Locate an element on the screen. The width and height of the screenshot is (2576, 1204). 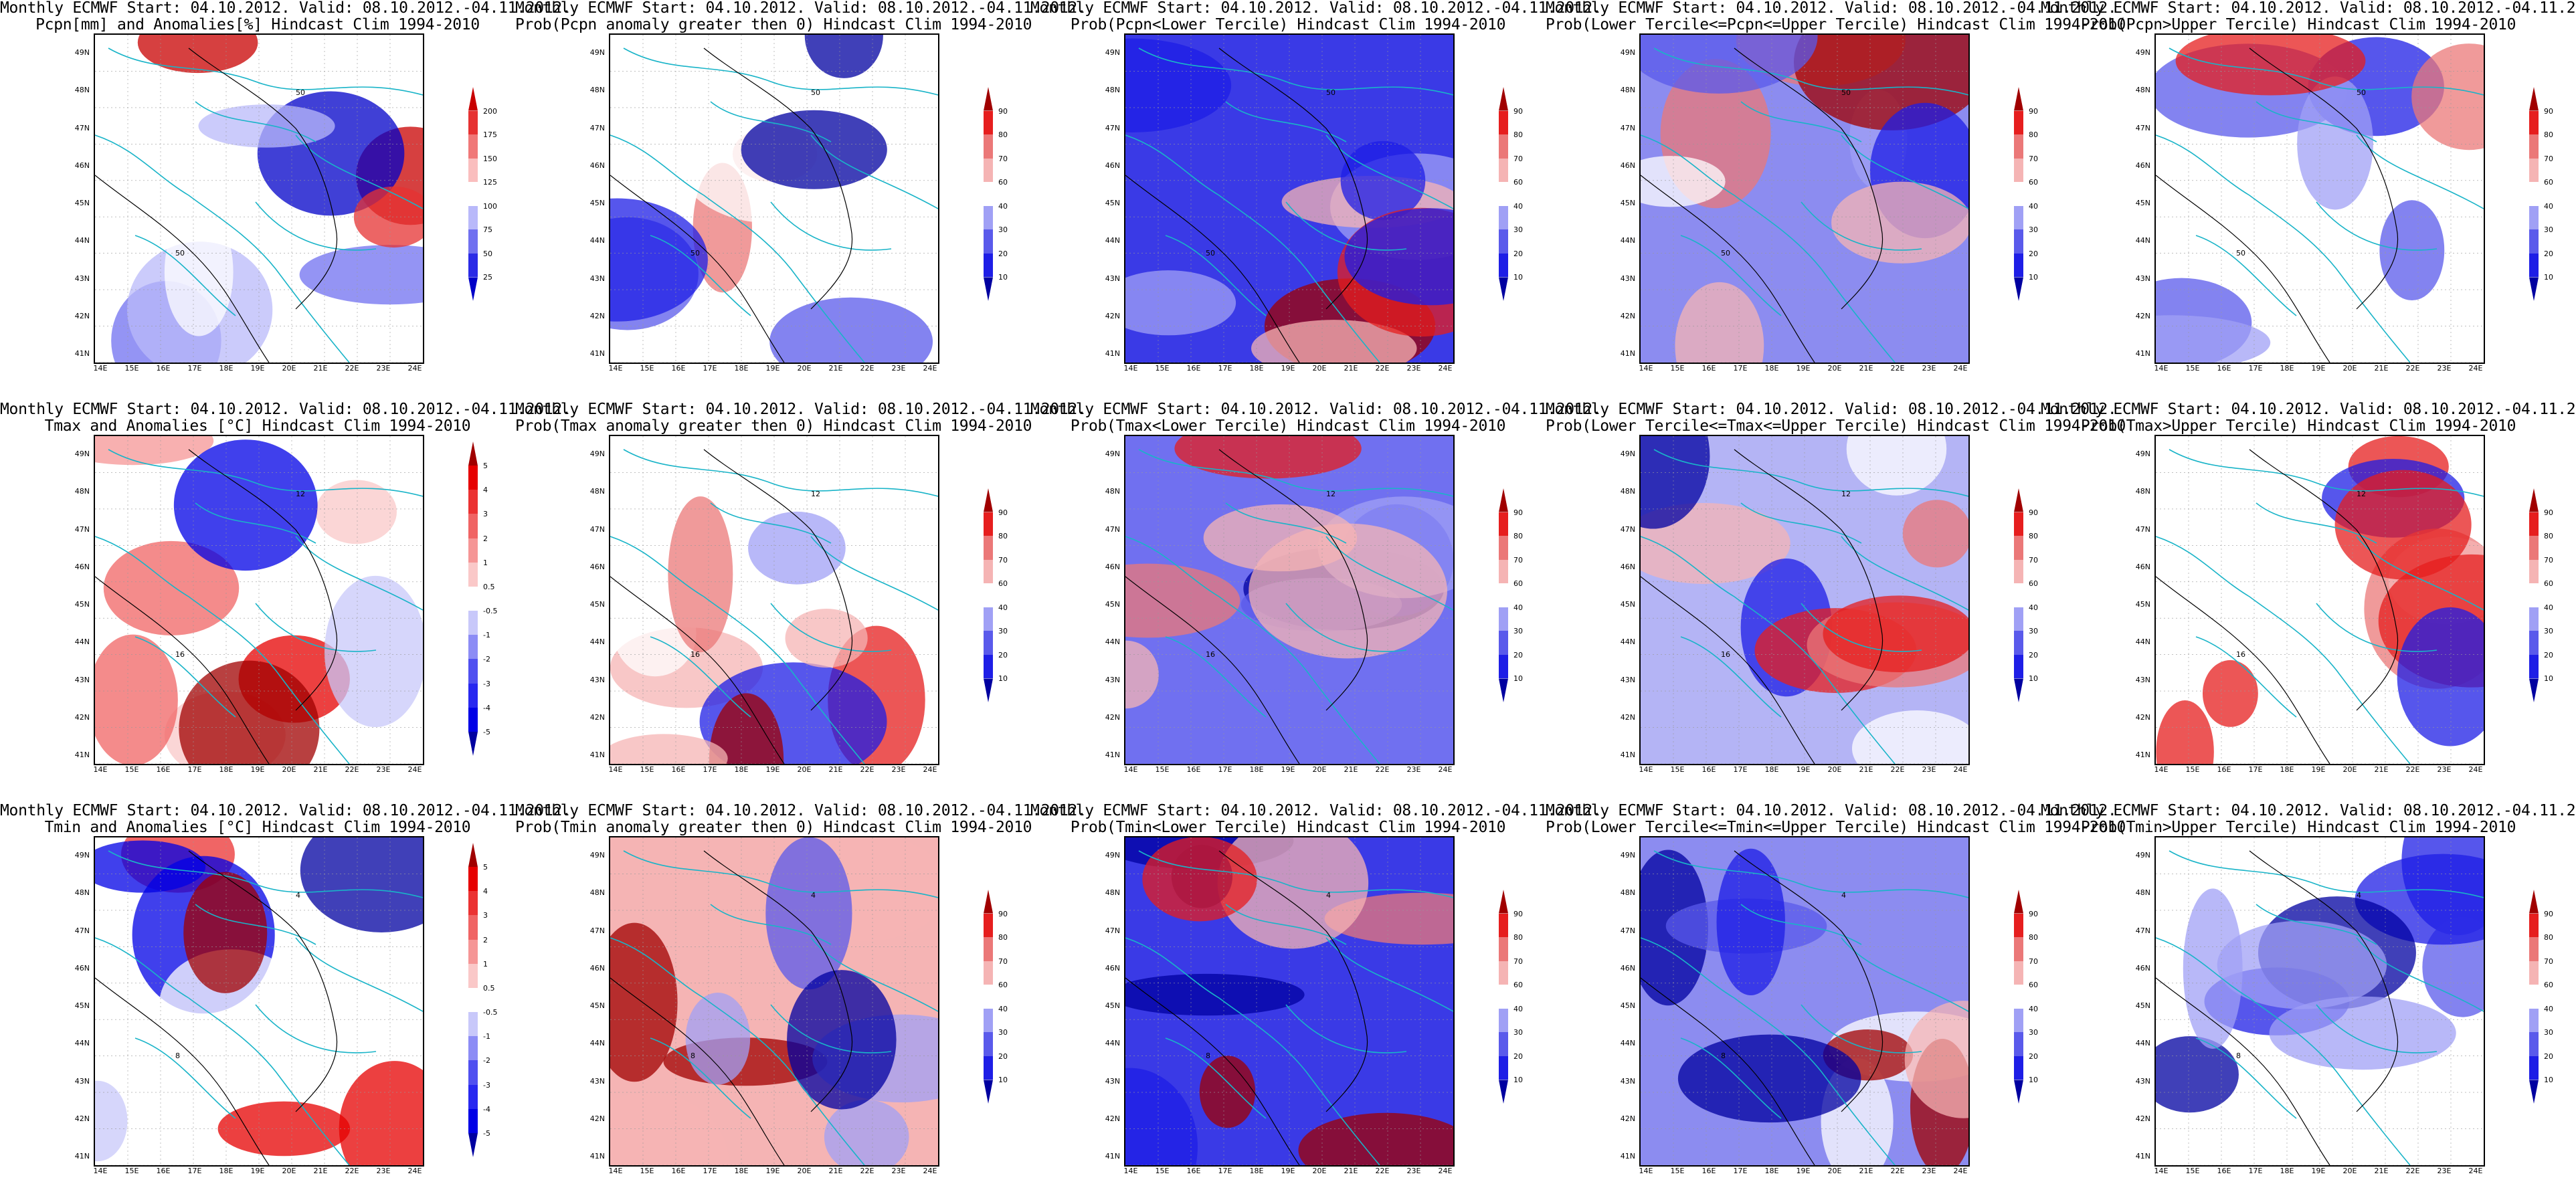
latitude-label: 48N is located at coordinates (82, 893).